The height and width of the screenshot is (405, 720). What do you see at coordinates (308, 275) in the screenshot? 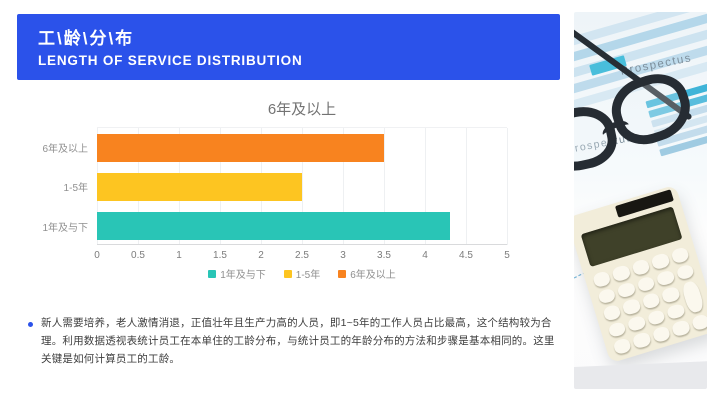
I see `legend-label: 1-5年` at bounding box center [308, 275].